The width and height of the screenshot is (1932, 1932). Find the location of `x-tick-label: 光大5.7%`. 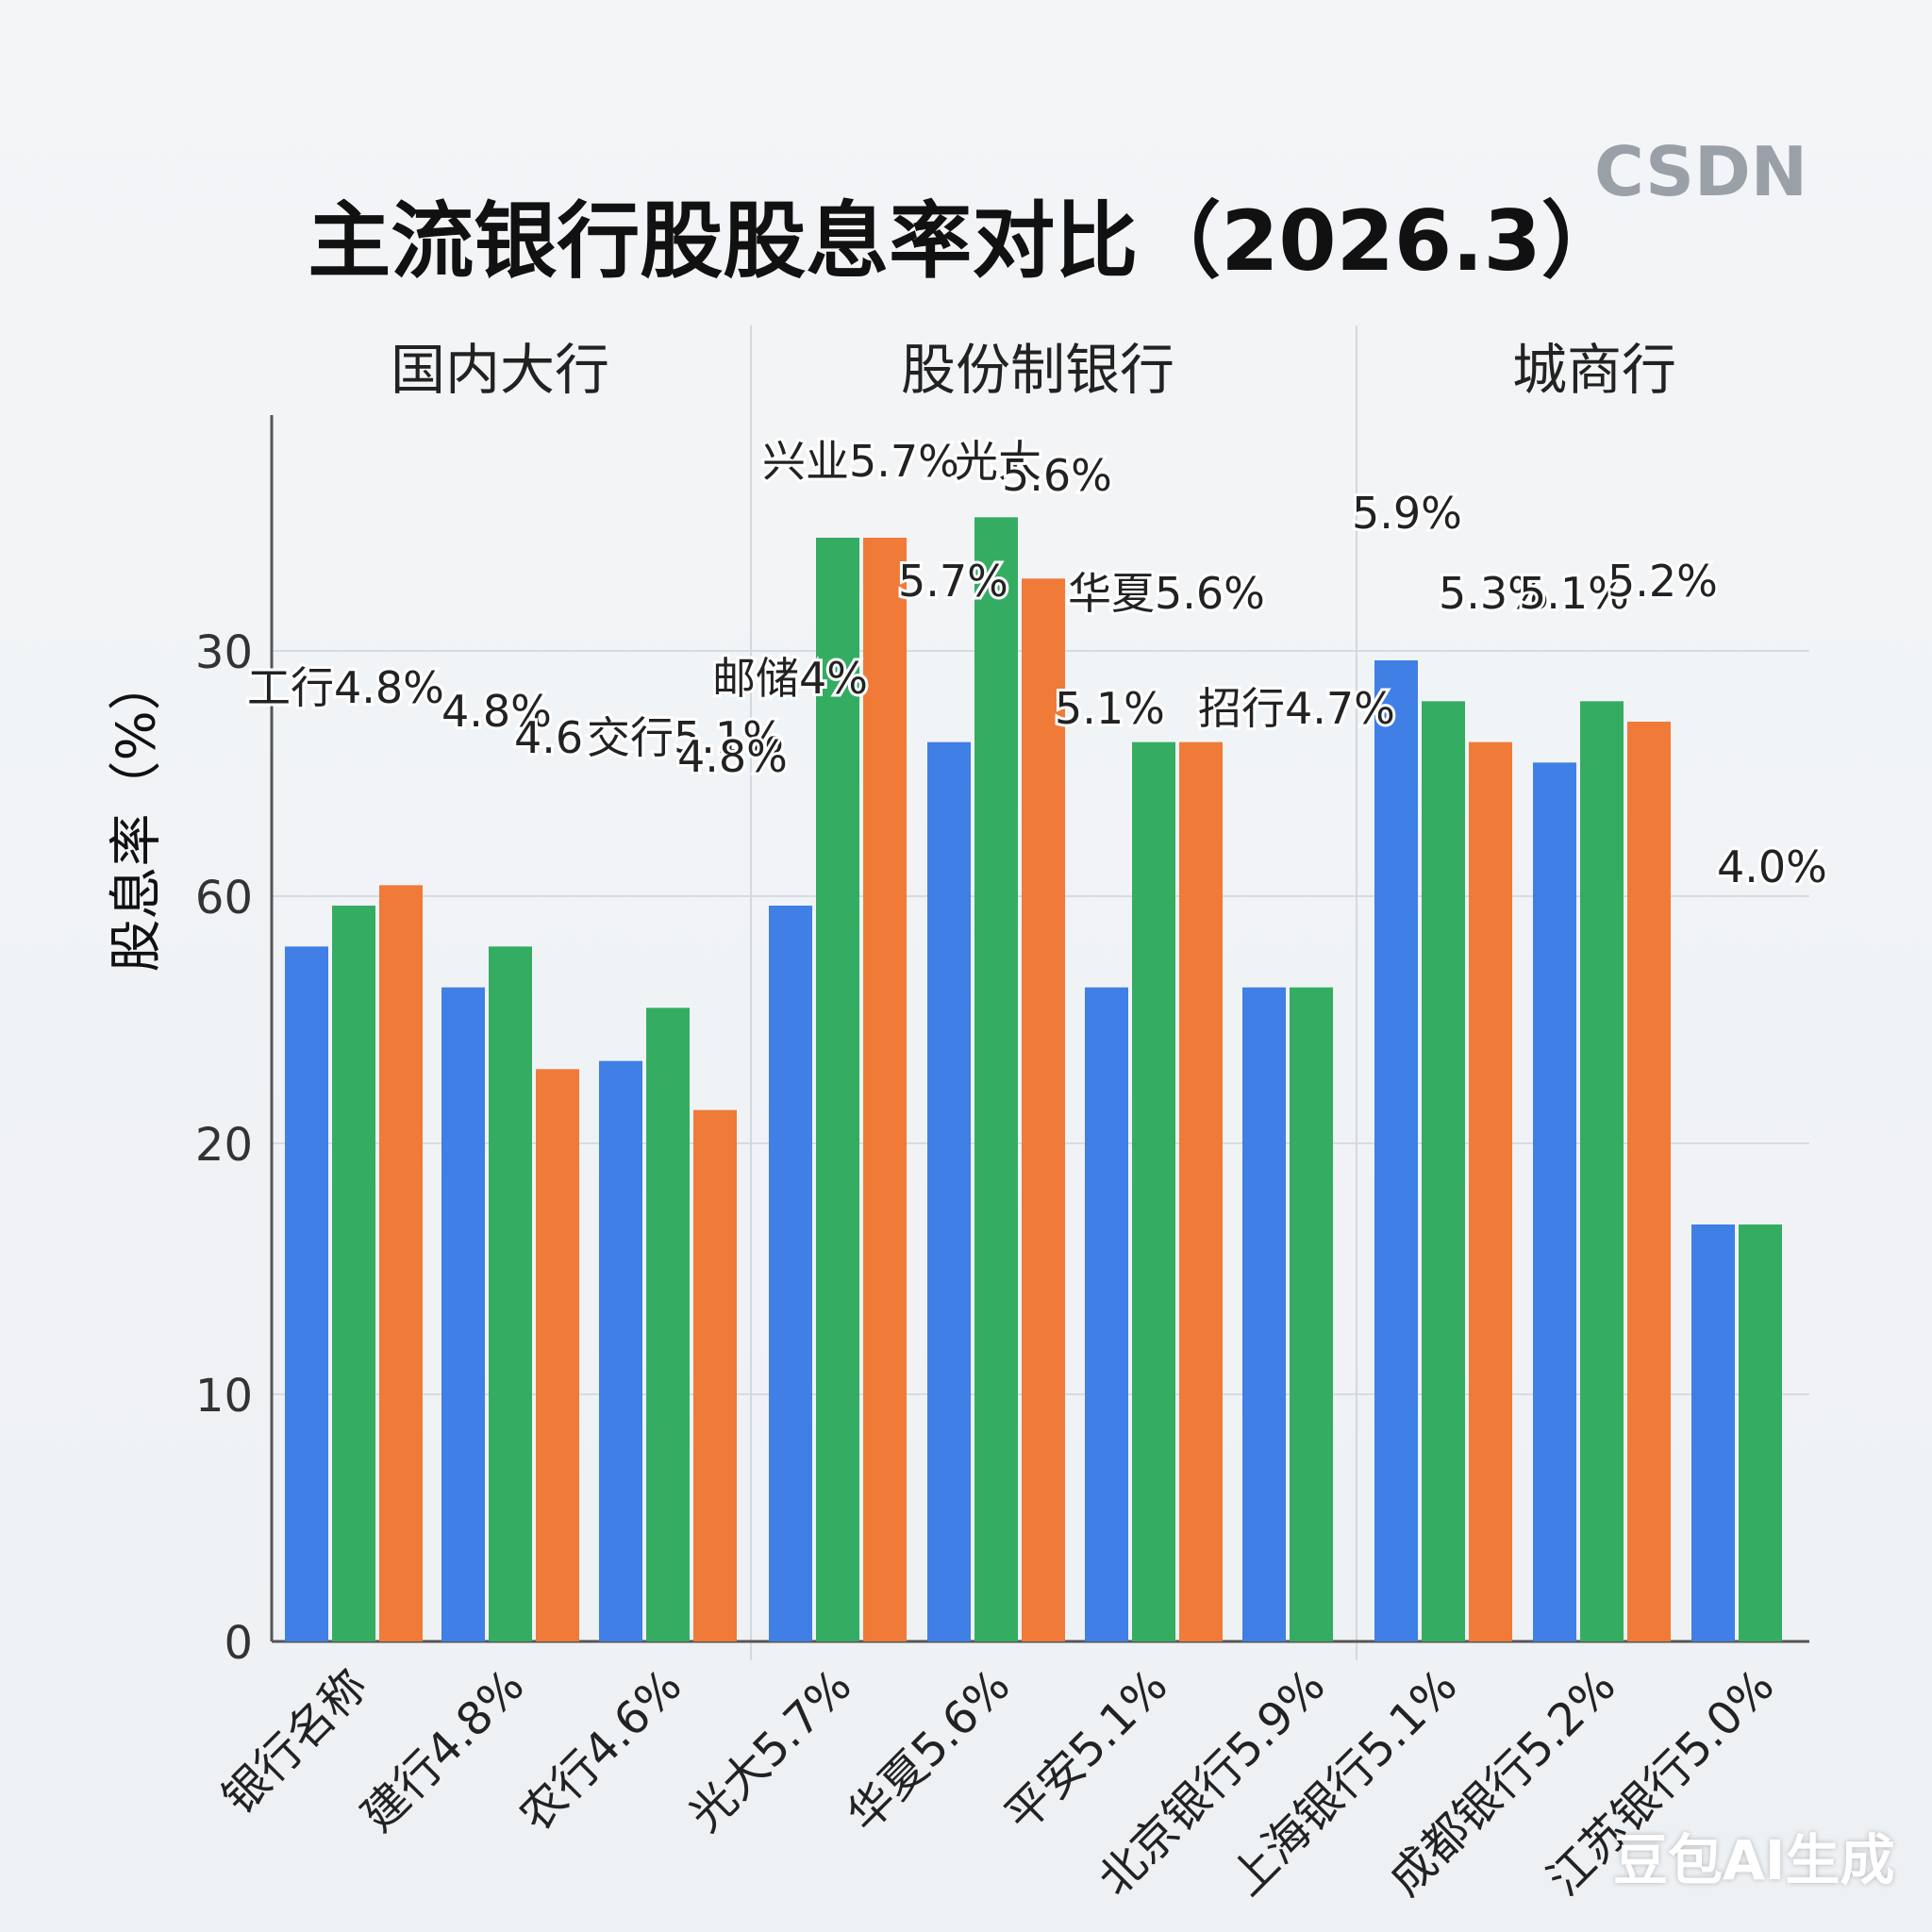

x-tick-label: 光大5.7% is located at coordinates (770, 1750).